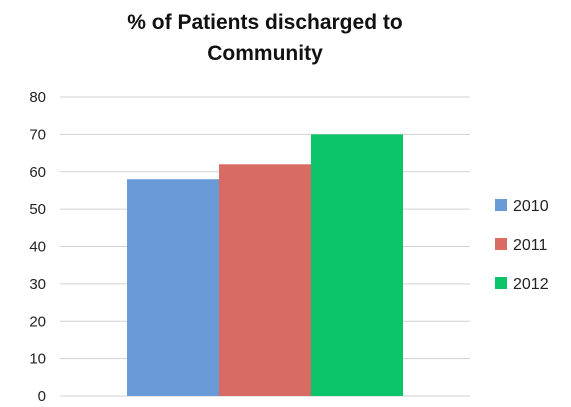  What do you see at coordinates (37, 247) in the screenshot?
I see `y-tick-label-40: 40` at bounding box center [37, 247].